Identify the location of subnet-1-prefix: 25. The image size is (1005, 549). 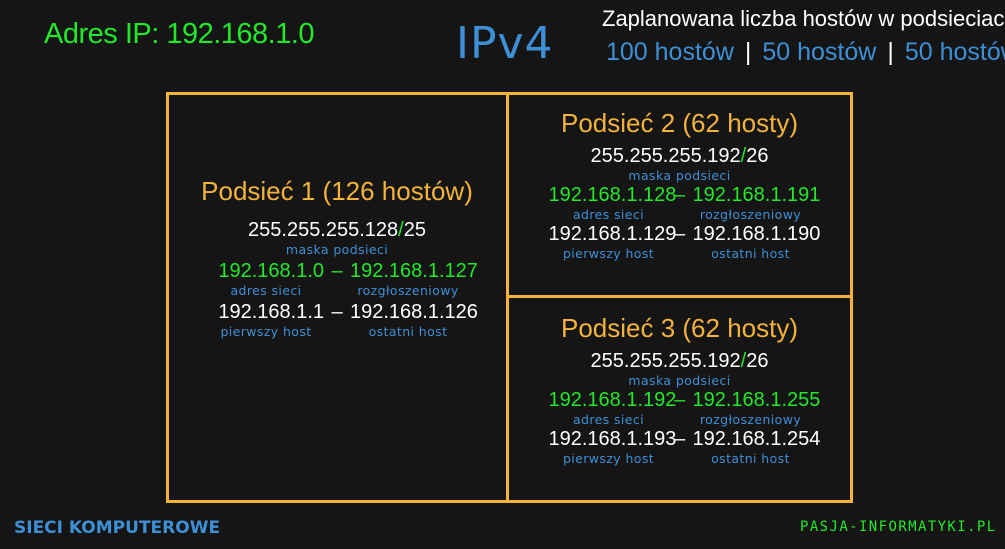
(414, 230).